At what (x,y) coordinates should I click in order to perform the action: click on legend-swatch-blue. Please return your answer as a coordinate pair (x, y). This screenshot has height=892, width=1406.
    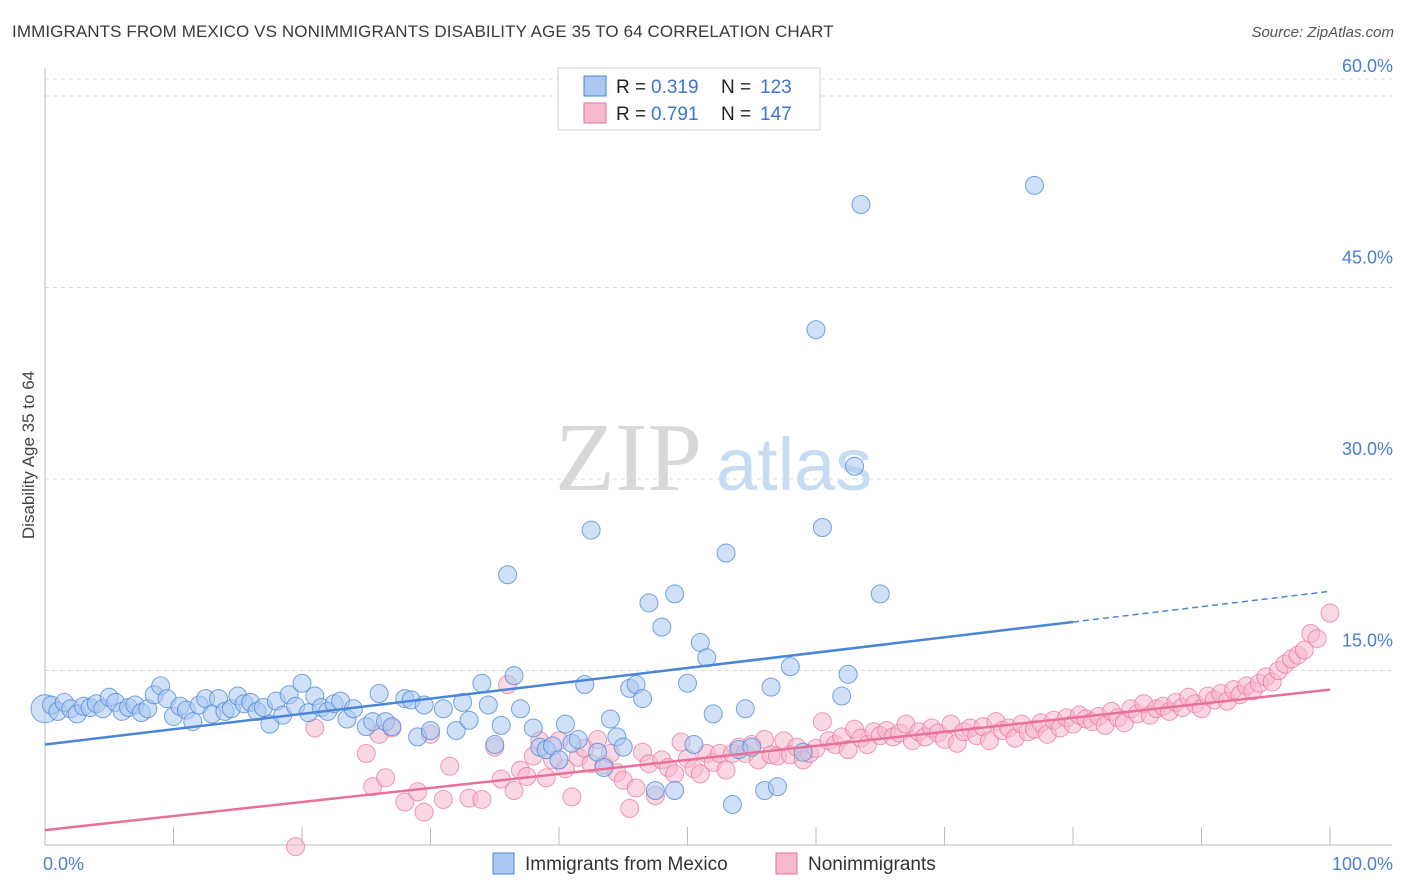
    Looking at the image, I should click on (595, 86).